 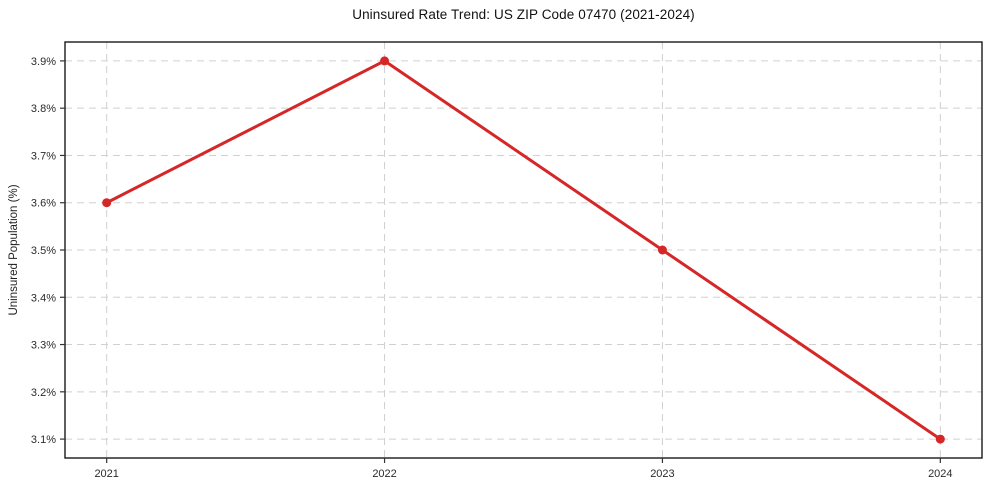 What do you see at coordinates (43, 346) in the screenshot?
I see `y-tick-label: 3.3%` at bounding box center [43, 346].